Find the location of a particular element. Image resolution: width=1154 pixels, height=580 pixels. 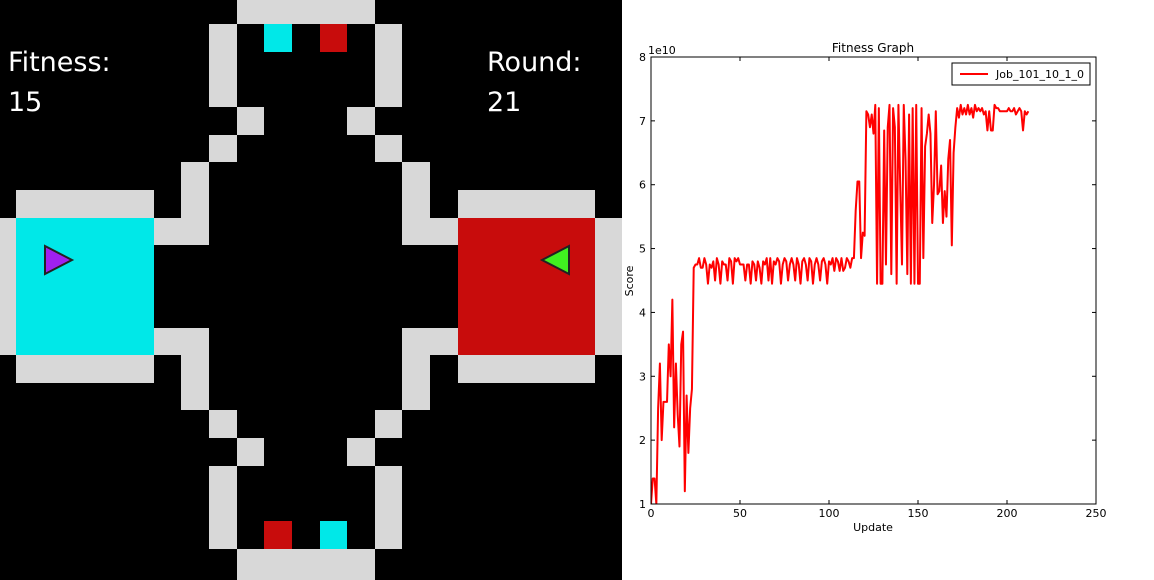

legend-label: Job_101_10_1_0 is located at coordinates (1039, 74).